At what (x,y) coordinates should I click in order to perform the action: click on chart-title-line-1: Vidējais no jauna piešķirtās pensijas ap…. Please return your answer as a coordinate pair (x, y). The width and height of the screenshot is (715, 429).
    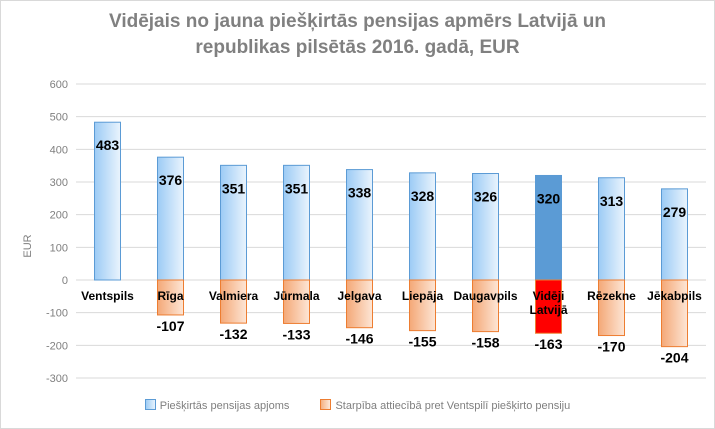
    Looking at the image, I should click on (357, 21).